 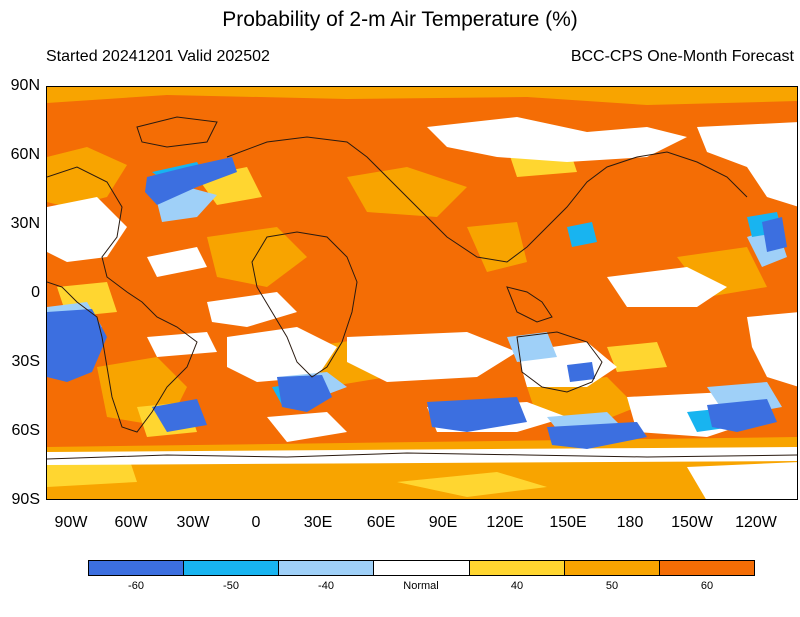 What do you see at coordinates (692, 522) in the screenshot?
I see `lon-label-150w: 150W` at bounding box center [692, 522].